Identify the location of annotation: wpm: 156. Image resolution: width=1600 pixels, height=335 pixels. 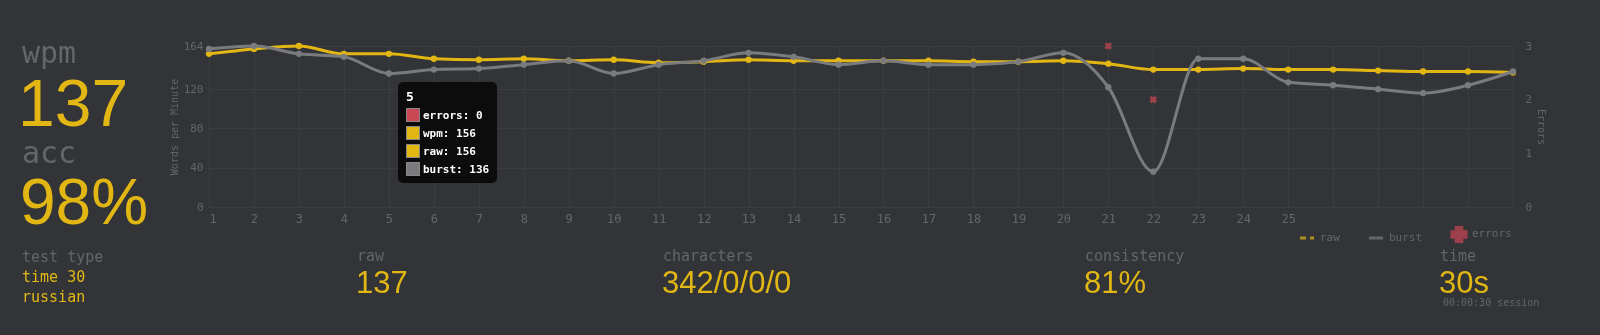
(449, 133).